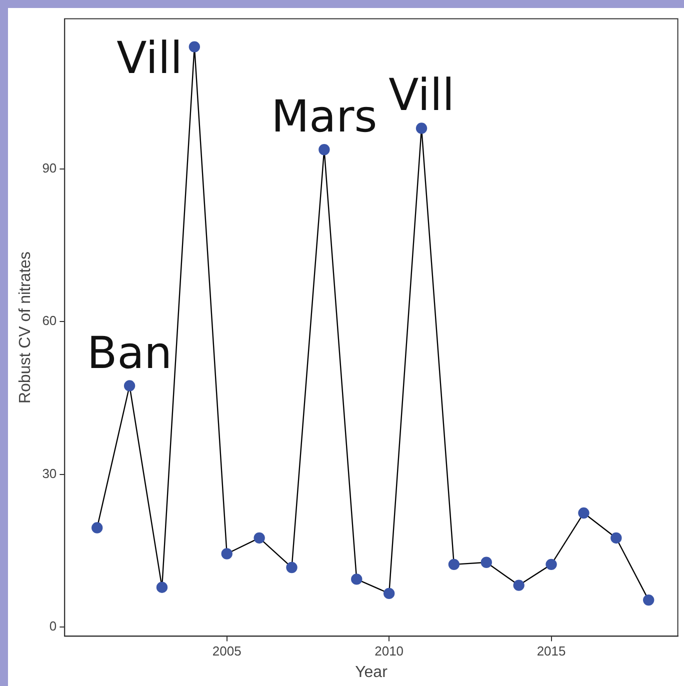  I want to click on x-axis-title: Year, so click(371, 672).